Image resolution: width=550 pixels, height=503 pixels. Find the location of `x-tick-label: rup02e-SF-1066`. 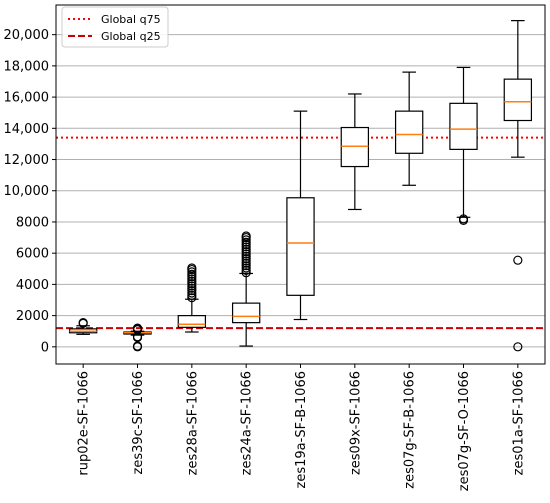

x-tick-label: rup02e-SF-1066 is located at coordinates (84, 423).